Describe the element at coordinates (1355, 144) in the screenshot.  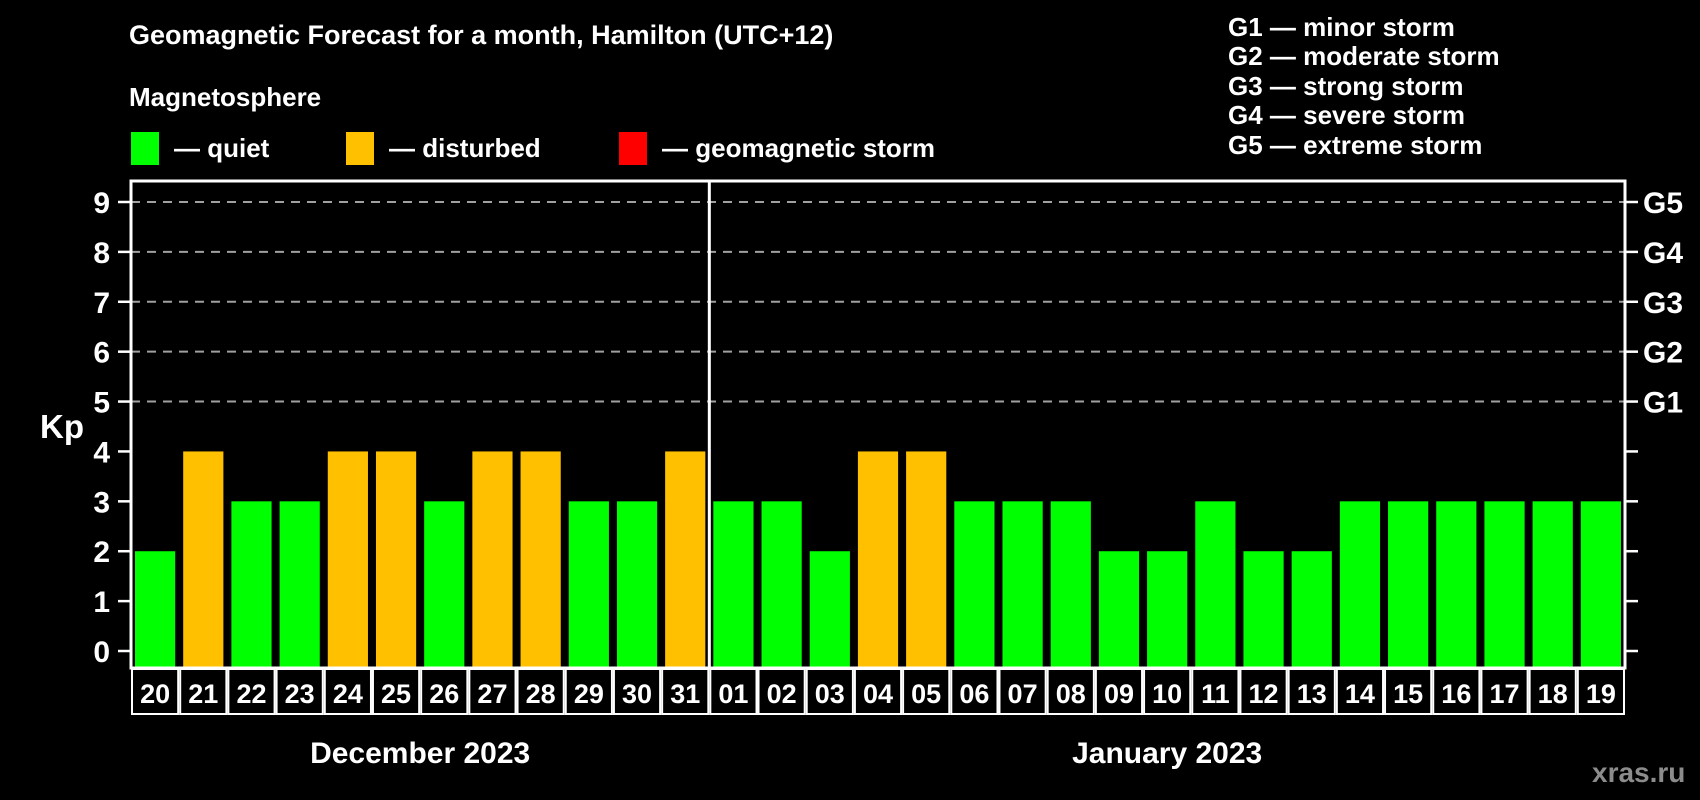
I see `g-legend-line-5: G5 — extreme storm` at that location.